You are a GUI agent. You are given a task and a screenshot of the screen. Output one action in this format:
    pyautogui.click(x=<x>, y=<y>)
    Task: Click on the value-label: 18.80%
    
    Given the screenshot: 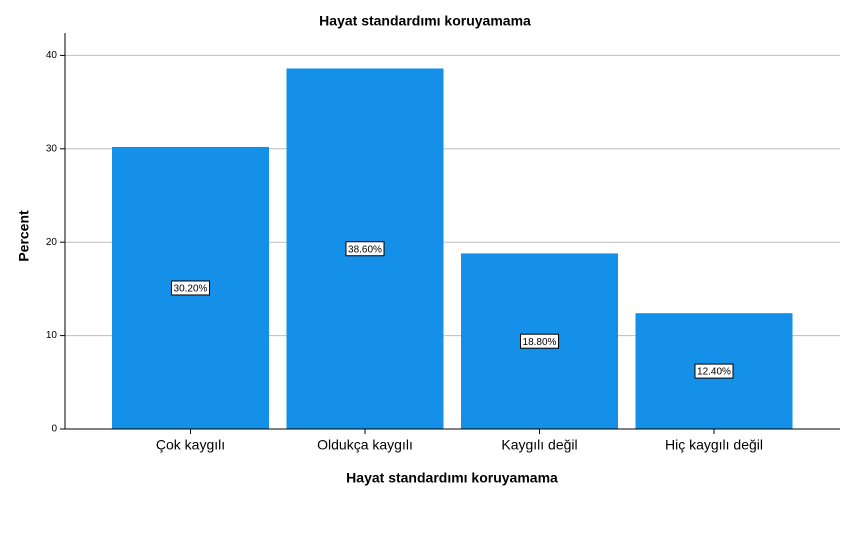 What is the action you would take?
    pyautogui.click(x=540, y=342)
    